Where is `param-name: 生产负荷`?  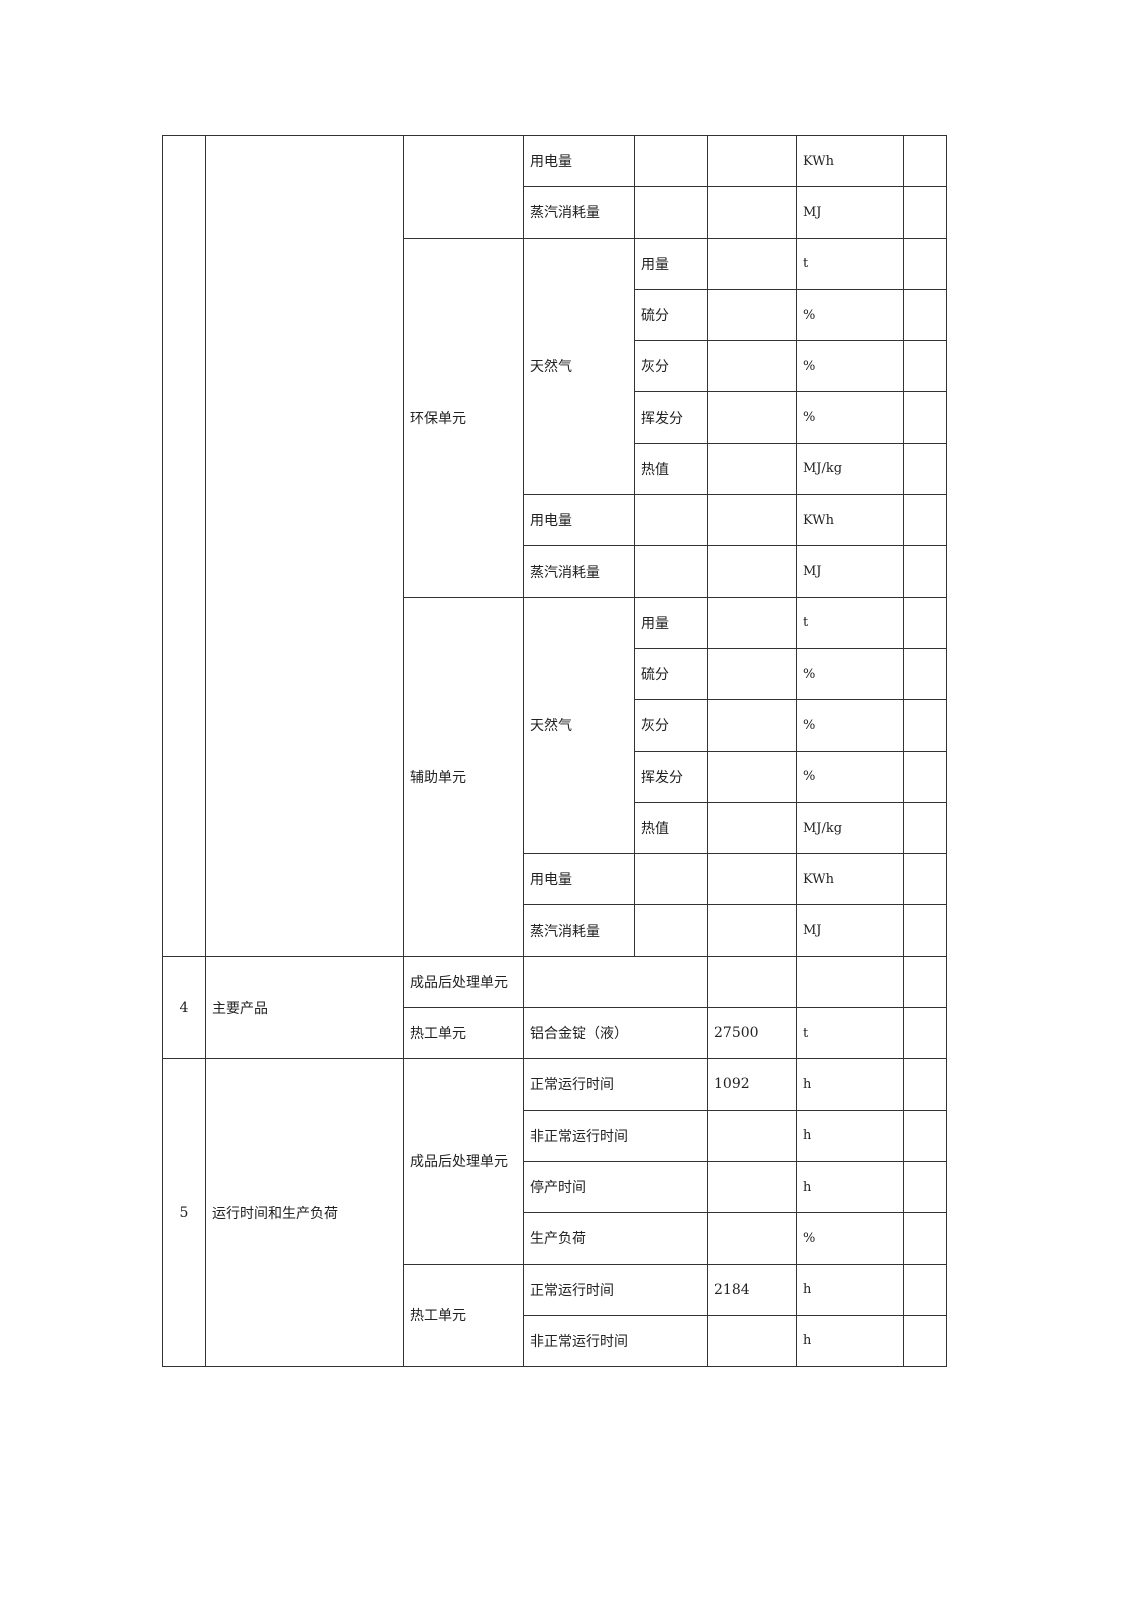 param-name: 生产负荷 is located at coordinates (615, 1238).